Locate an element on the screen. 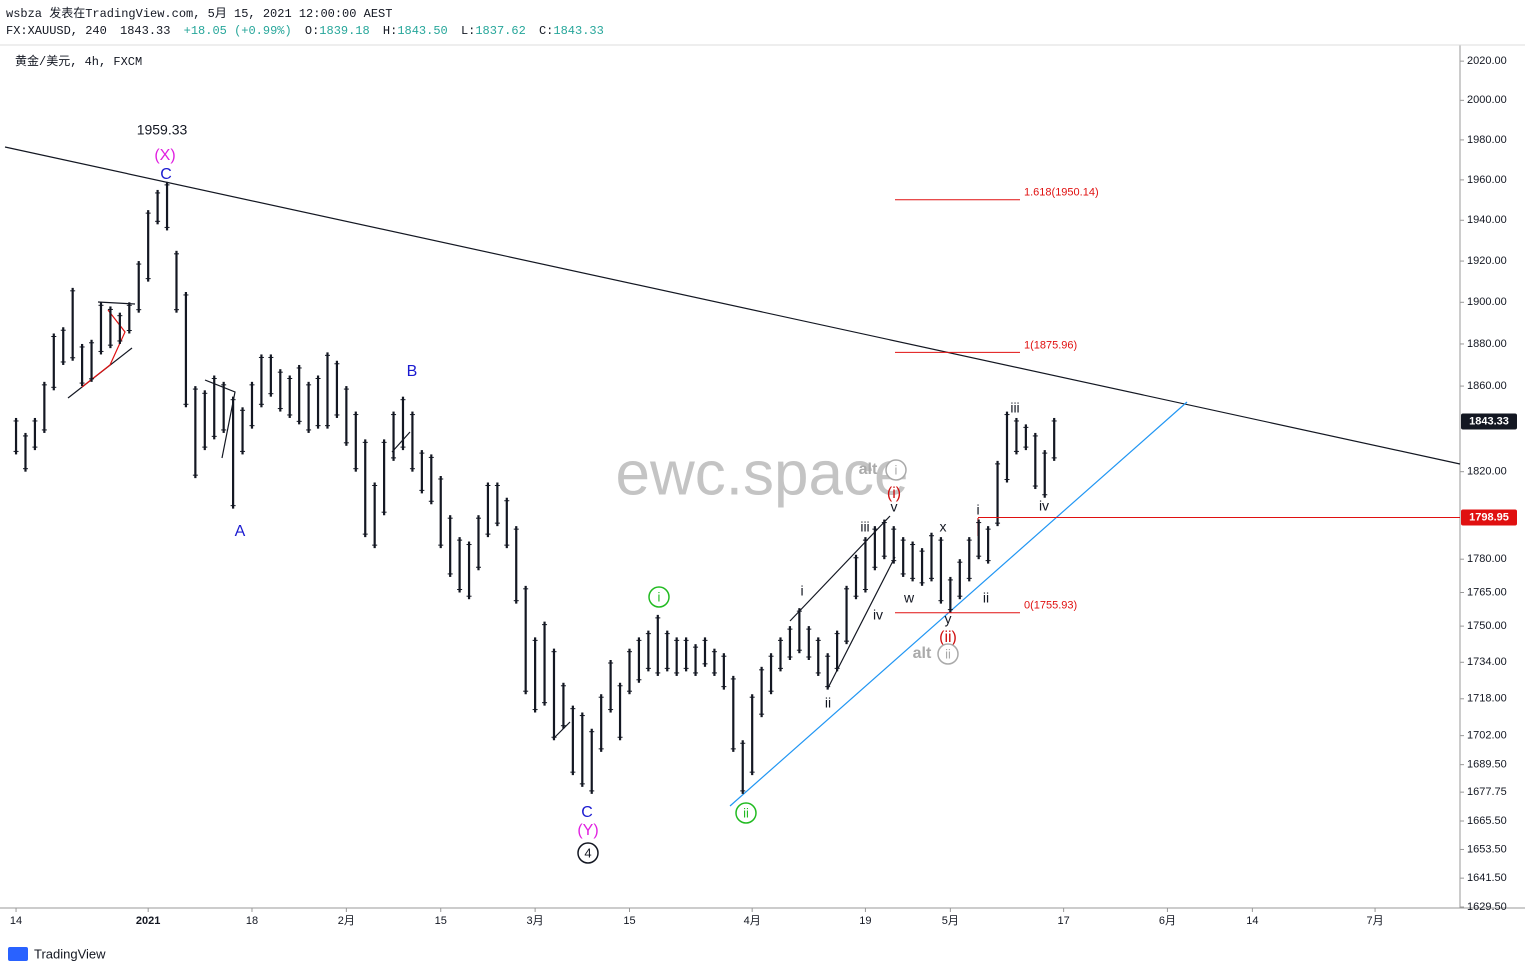  symbol: FX:XAUUSD, 240 is located at coordinates (56, 31).